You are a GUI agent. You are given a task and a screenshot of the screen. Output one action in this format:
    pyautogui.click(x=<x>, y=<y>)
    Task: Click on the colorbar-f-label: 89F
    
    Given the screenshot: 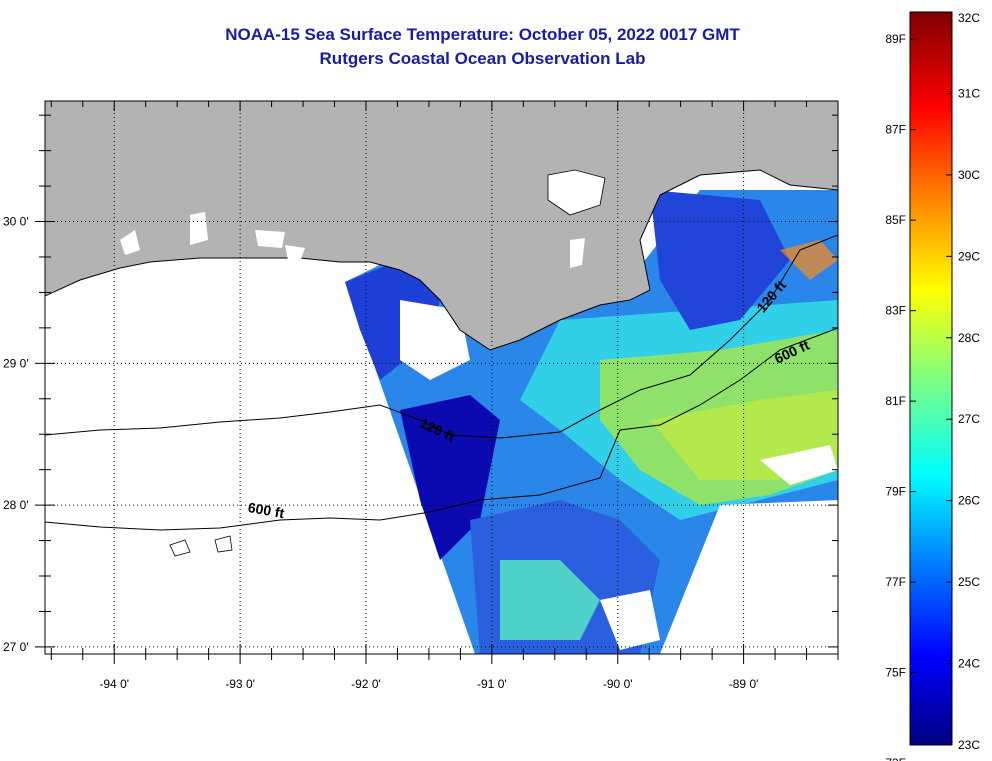 What is the action you would take?
    pyautogui.click(x=895, y=39)
    